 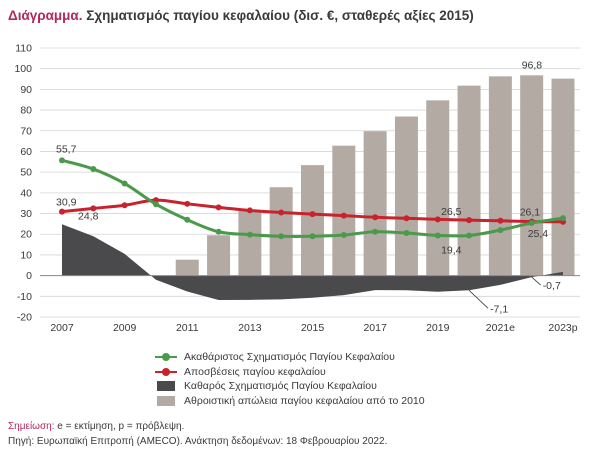 I want to click on legend-item-net: Καθαρός Σχηματισμός Παγίου Κεφαλαίου, so click(x=289, y=386).